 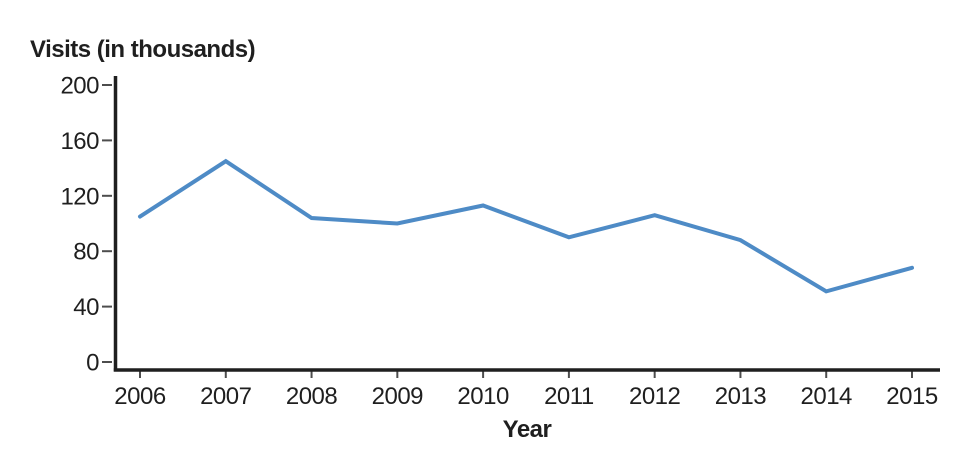 What do you see at coordinates (226, 396) in the screenshot?
I see `x-tick-label: 2007` at bounding box center [226, 396].